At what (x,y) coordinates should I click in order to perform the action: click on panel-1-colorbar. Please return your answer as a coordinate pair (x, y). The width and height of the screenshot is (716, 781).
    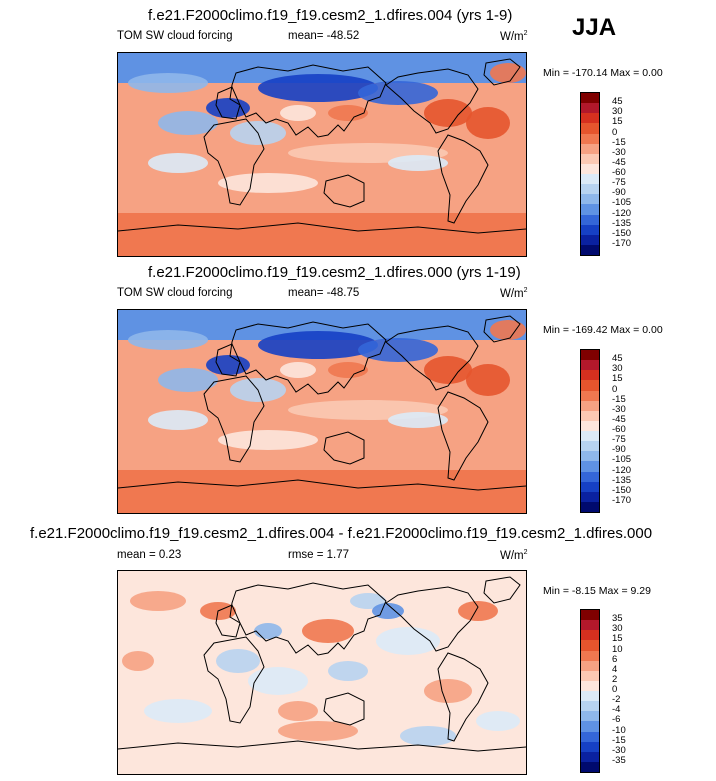
    Looking at the image, I should click on (590, 174).